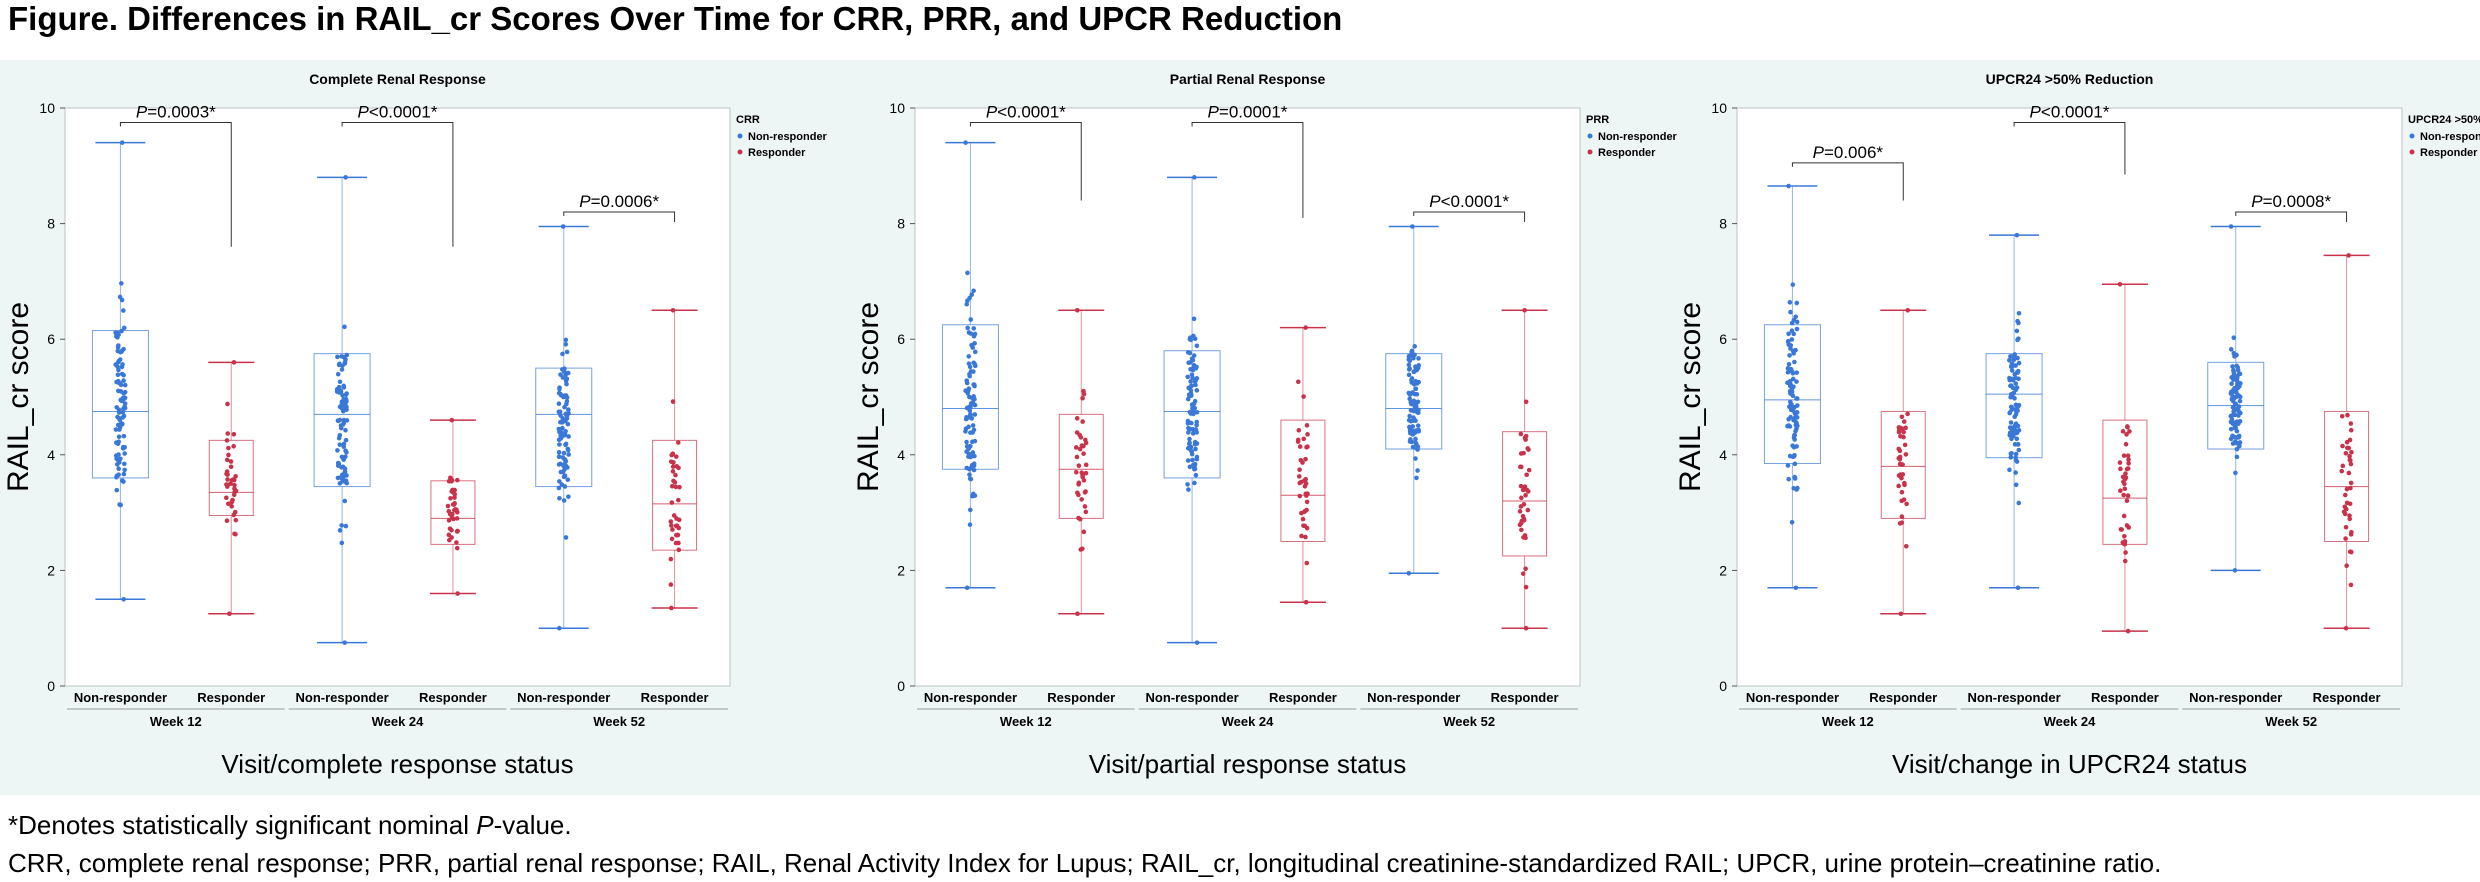 The height and width of the screenshot is (882, 2480). What do you see at coordinates (1638, 137) in the screenshot?
I see `legend-entry: Non-responder` at bounding box center [1638, 137].